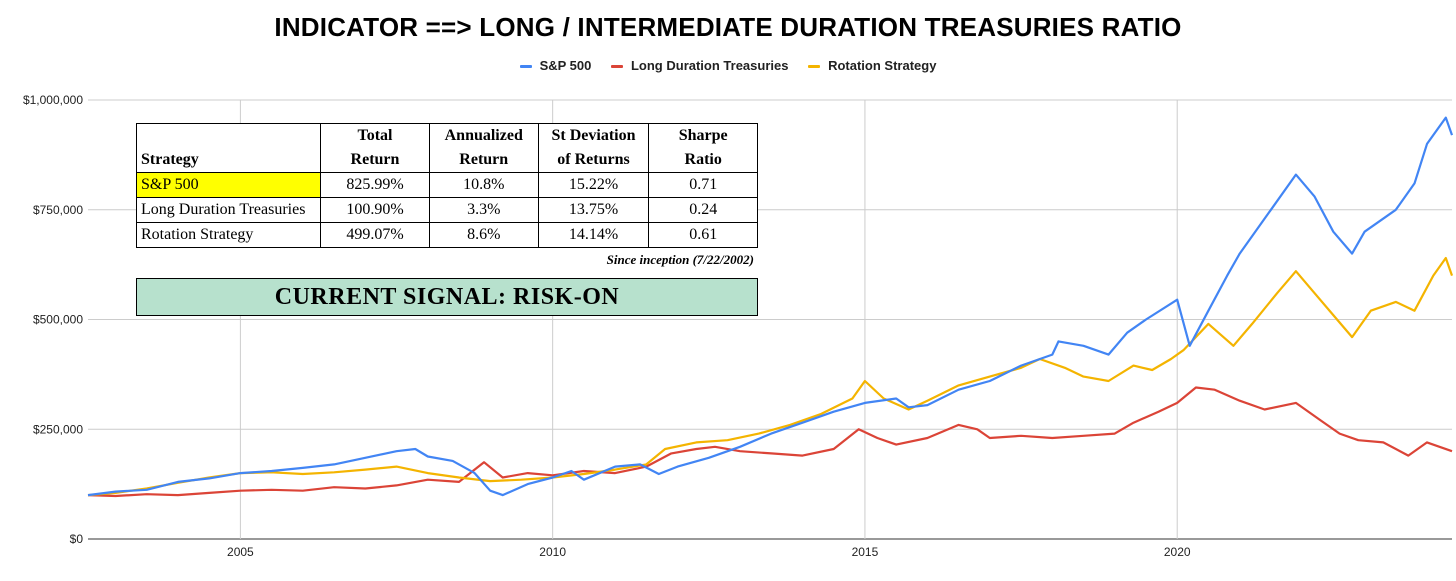 This screenshot has width=1456, height=581. Describe the element at coordinates (447, 263) in the screenshot. I see `since-inception-note: Since inception (7/22/2002)` at that location.